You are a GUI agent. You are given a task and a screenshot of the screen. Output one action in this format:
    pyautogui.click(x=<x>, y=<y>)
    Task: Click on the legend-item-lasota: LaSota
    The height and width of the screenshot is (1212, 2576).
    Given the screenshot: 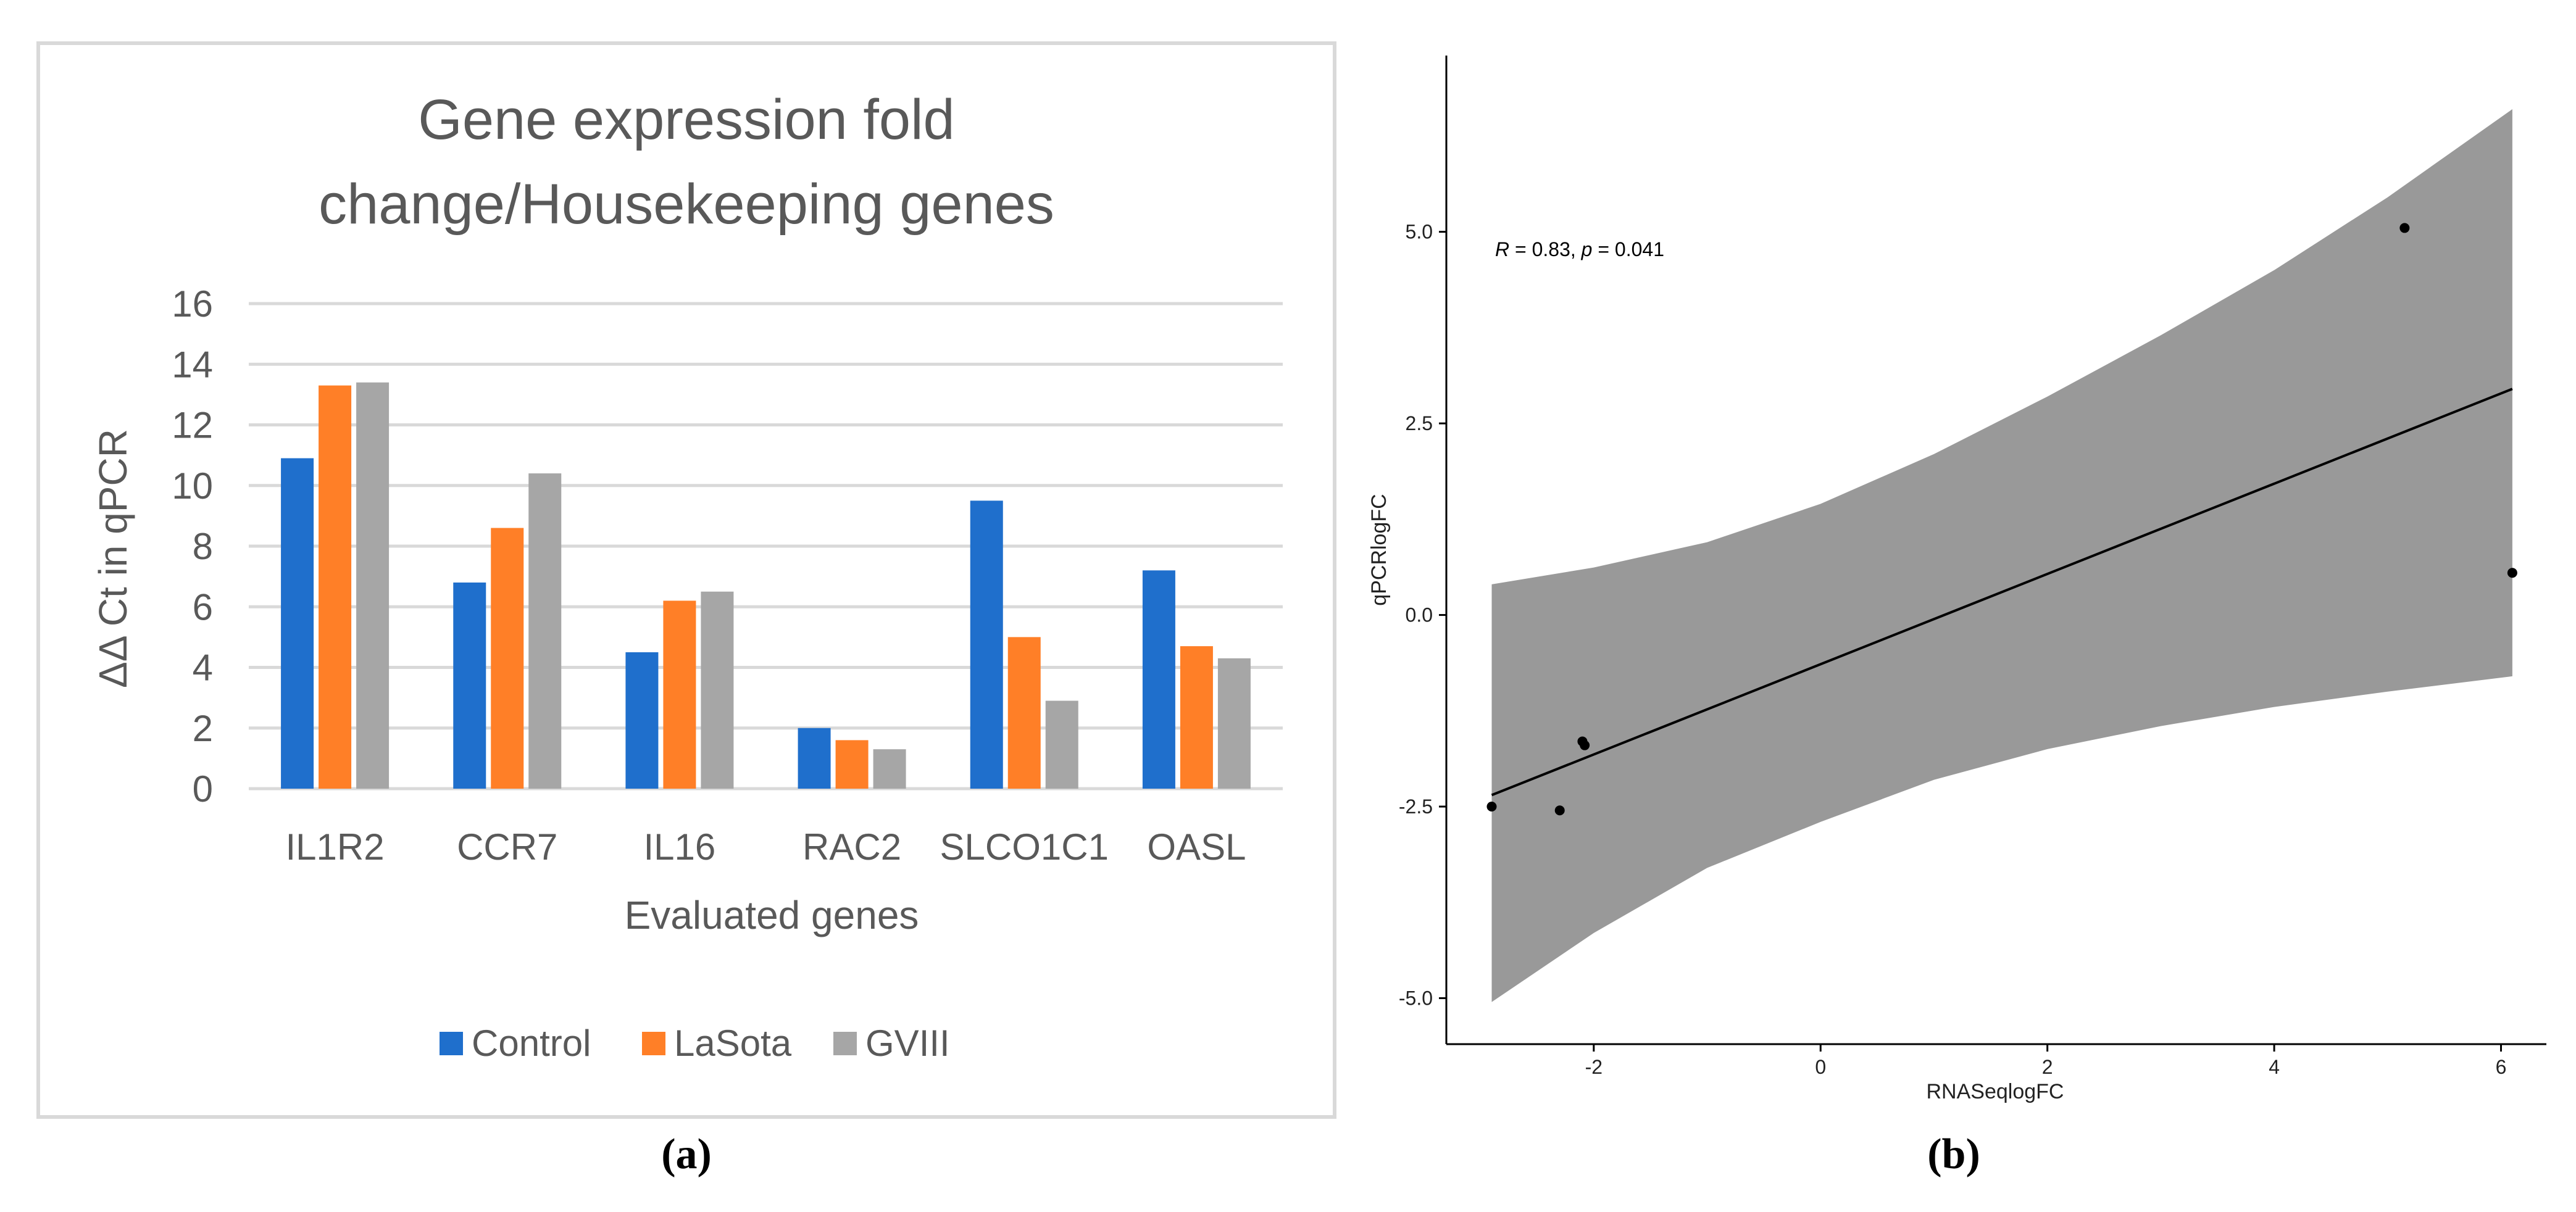 What is the action you would take?
    pyautogui.click(x=717, y=1043)
    